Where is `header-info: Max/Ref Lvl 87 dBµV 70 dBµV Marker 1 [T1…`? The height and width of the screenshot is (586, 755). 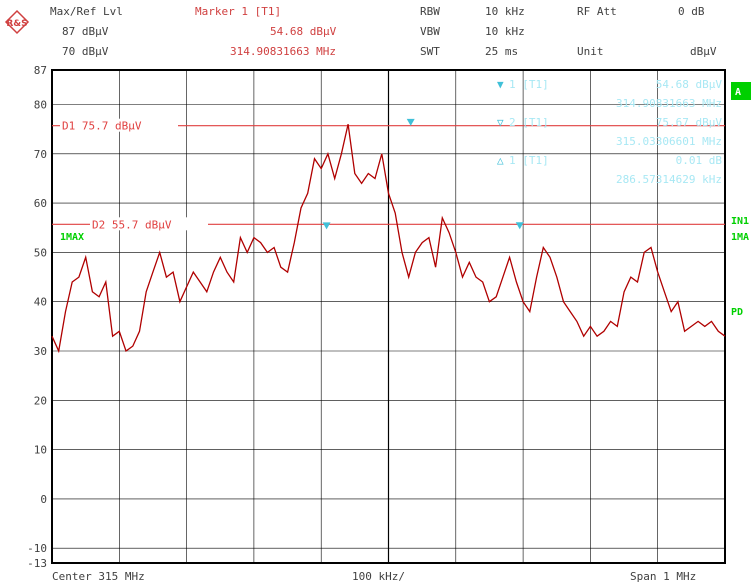 header-info: Max/Ref Lvl 87 dBµV 70 dBµV Marker 1 [T1… is located at coordinates (383, 31).